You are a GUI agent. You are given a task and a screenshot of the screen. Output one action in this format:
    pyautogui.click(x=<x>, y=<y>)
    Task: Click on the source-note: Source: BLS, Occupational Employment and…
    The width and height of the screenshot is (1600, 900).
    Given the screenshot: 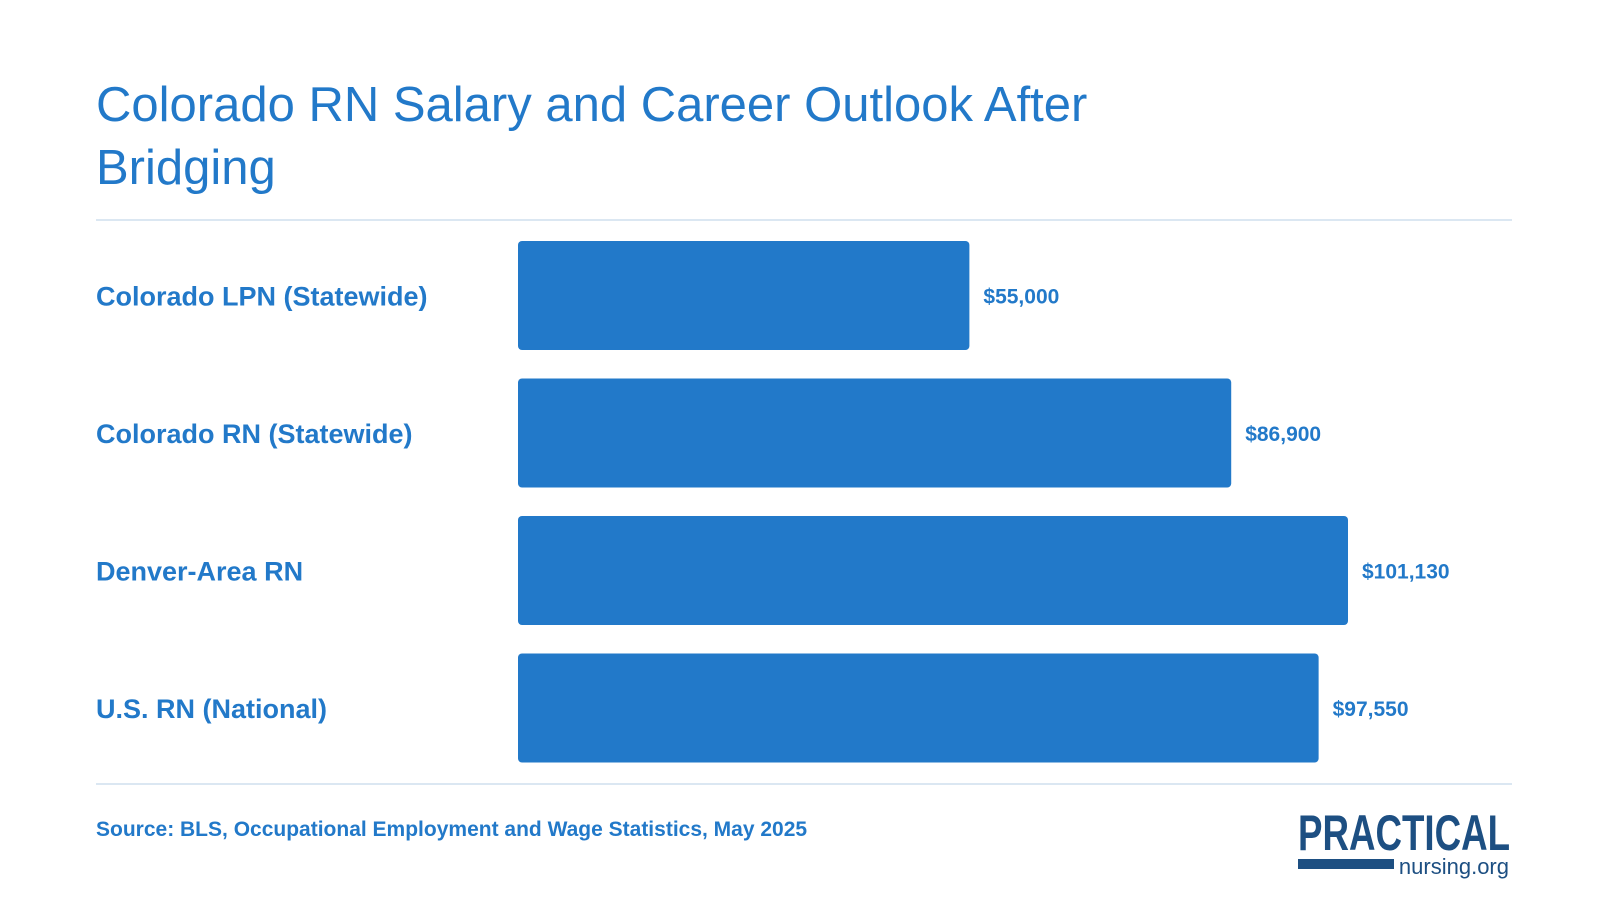 What is the action you would take?
    pyautogui.click(x=452, y=829)
    